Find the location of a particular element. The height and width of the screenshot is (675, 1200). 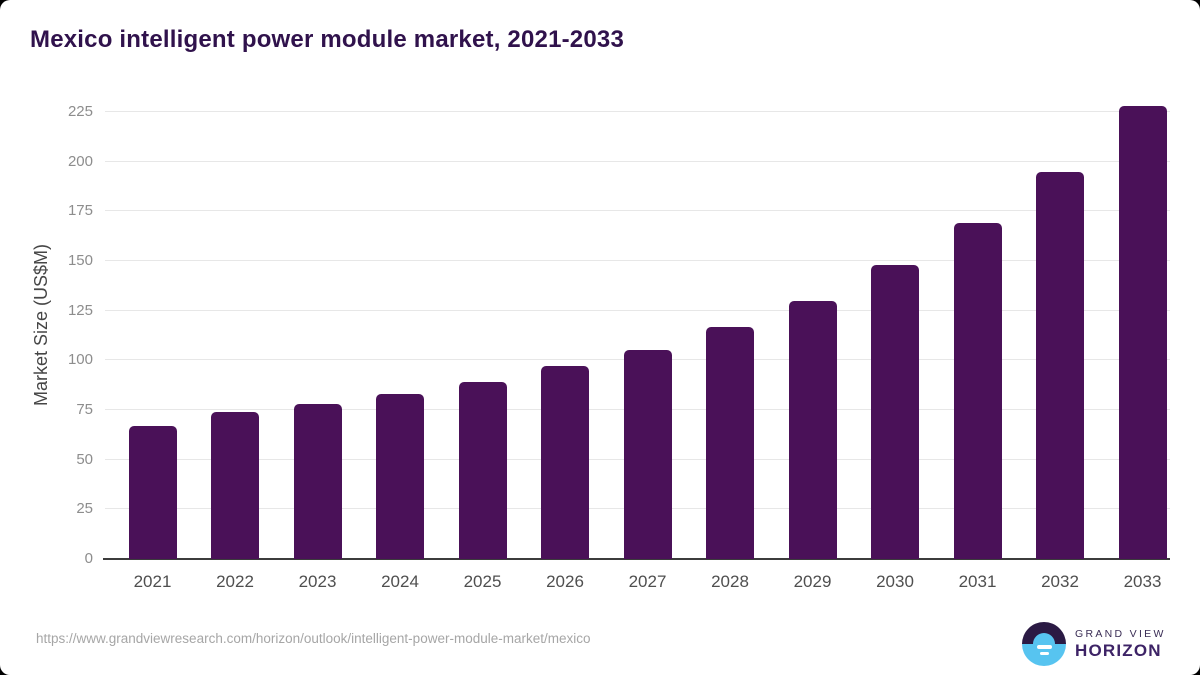

y-tick-label-75: 75 is located at coordinates (84, 409).